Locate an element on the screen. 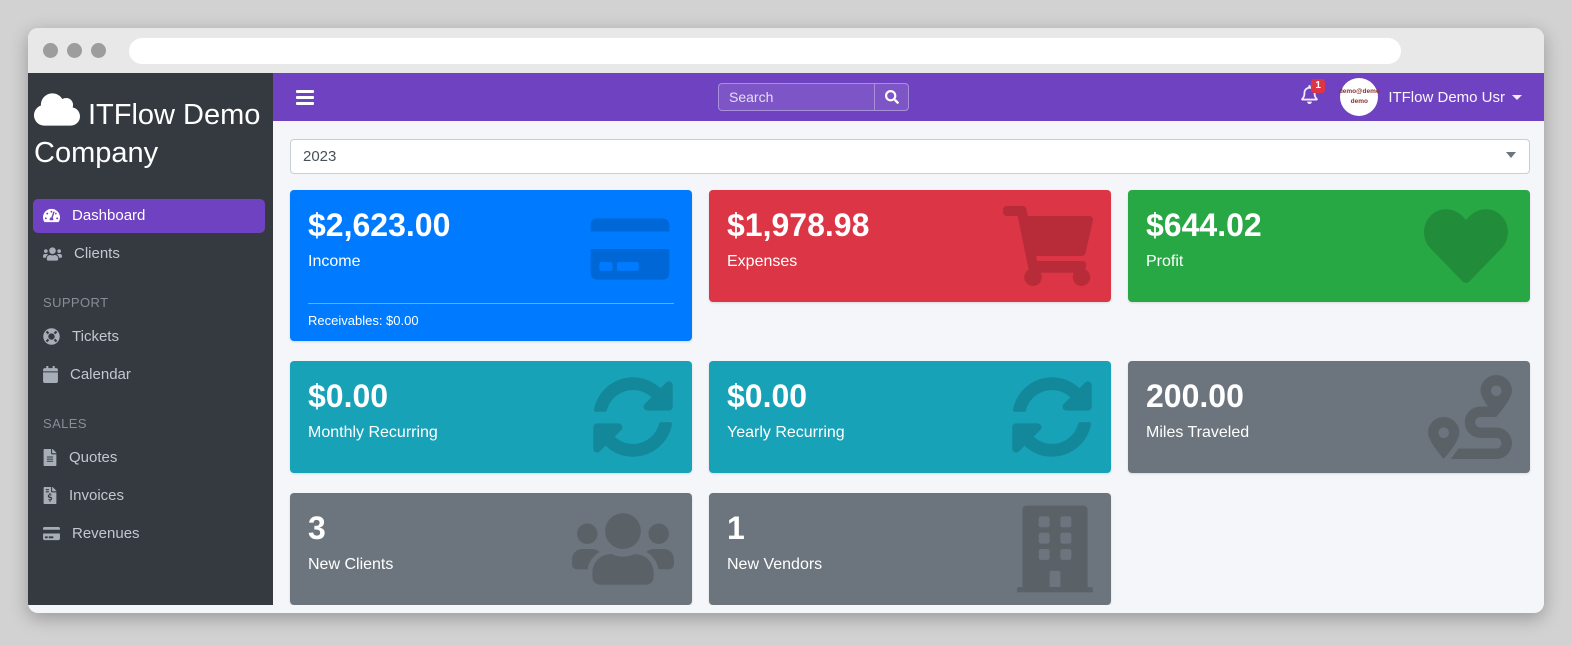 Image resolution: width=1572 pixels, height=645 pixels. top-navbar: 1 demo@demo demo ITFlow Demo Usr is located at coordinates (908, 97).